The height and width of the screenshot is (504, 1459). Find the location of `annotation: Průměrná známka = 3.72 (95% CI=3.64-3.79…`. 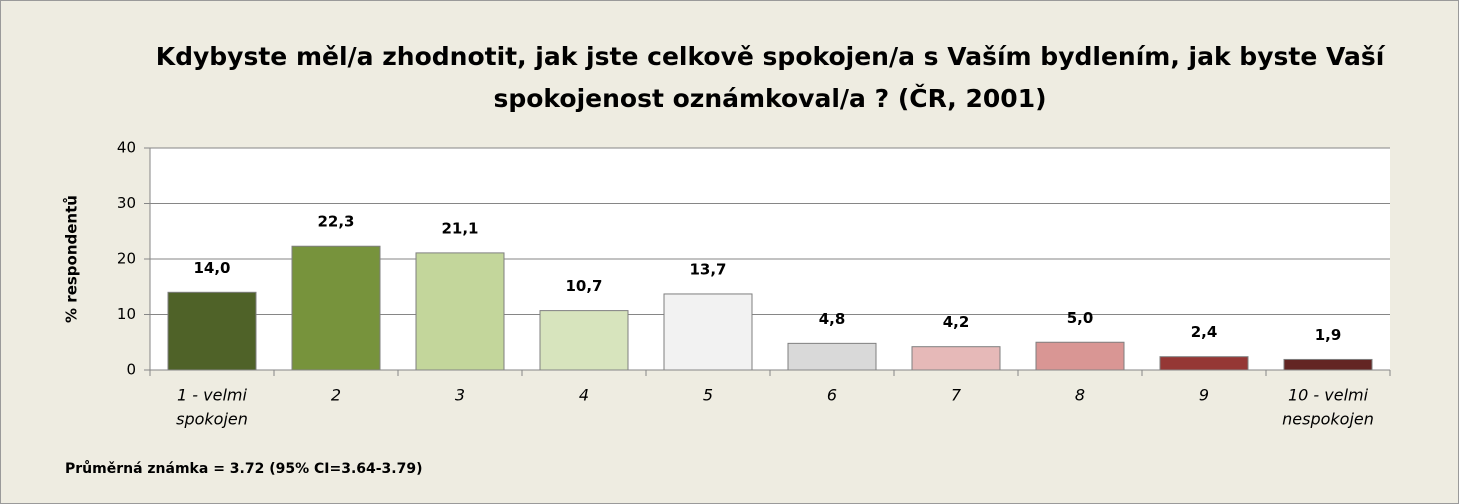

annotation: Průměrná známka = 3.72 (95% CI=3.64-3.79… is located at coordinates (244, 468).